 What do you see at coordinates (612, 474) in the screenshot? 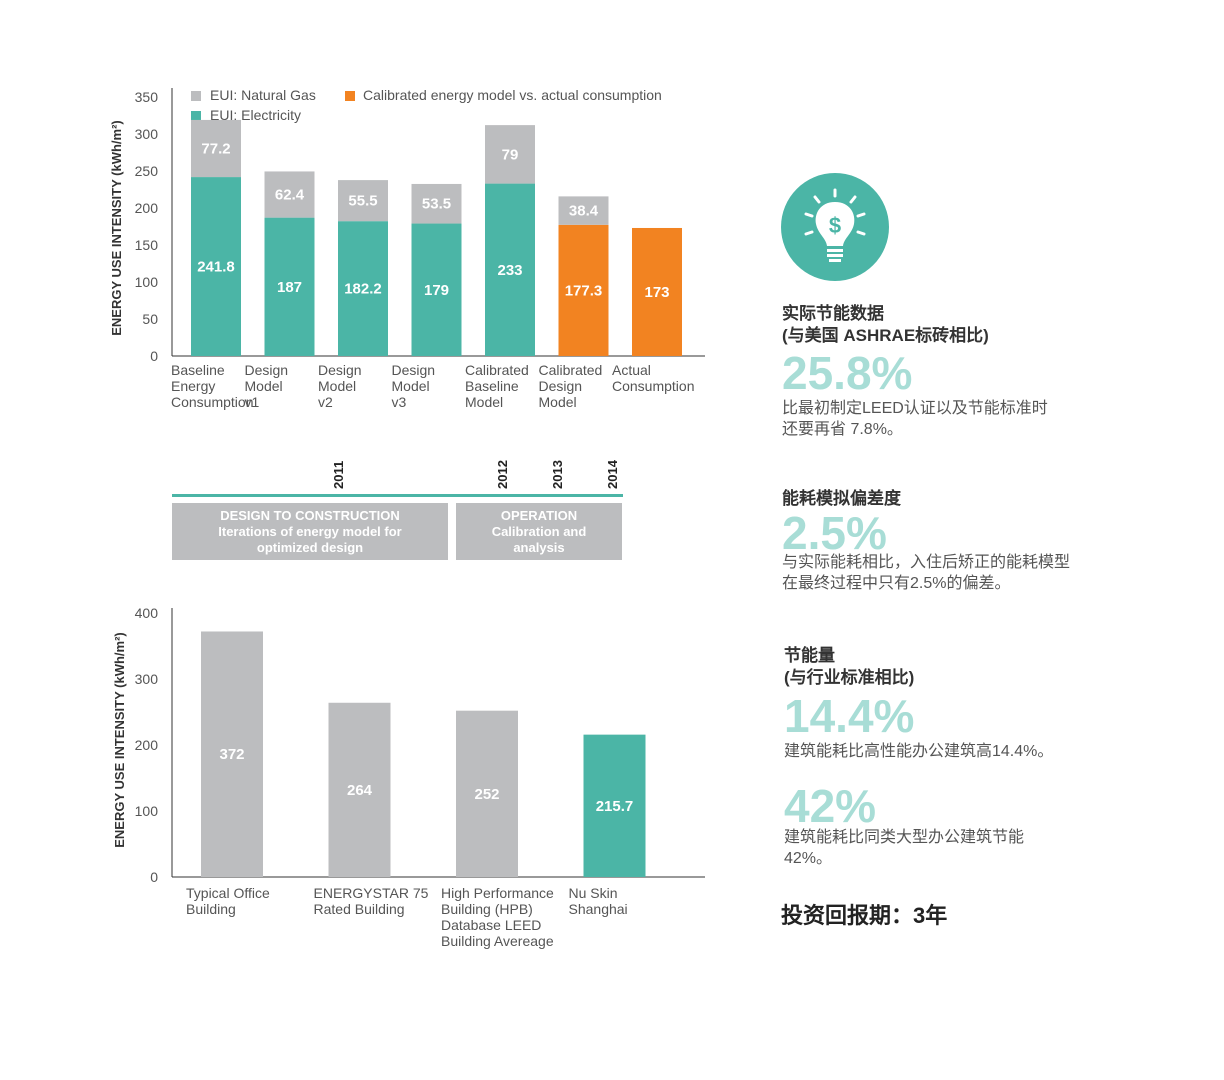
I see `year-2014: 2014` at bounding box center [612, 474].